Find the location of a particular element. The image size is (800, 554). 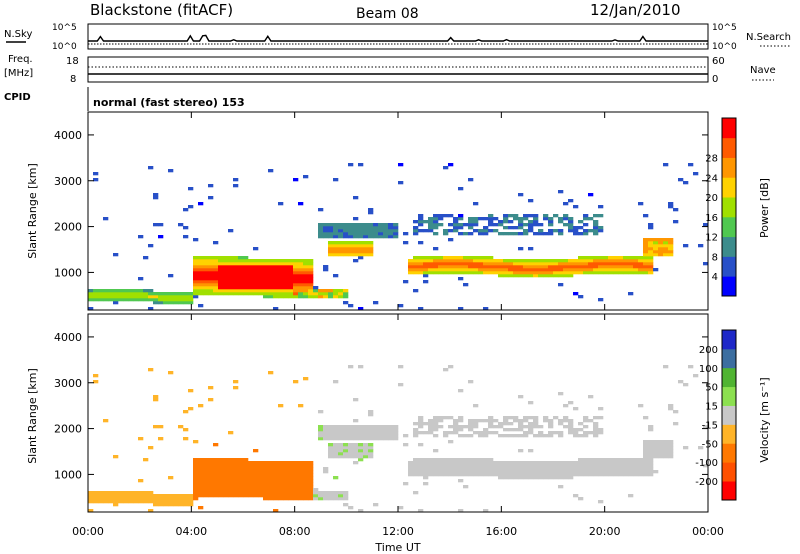

y-tick-label: 4000 is located at coordinates (68, 135).